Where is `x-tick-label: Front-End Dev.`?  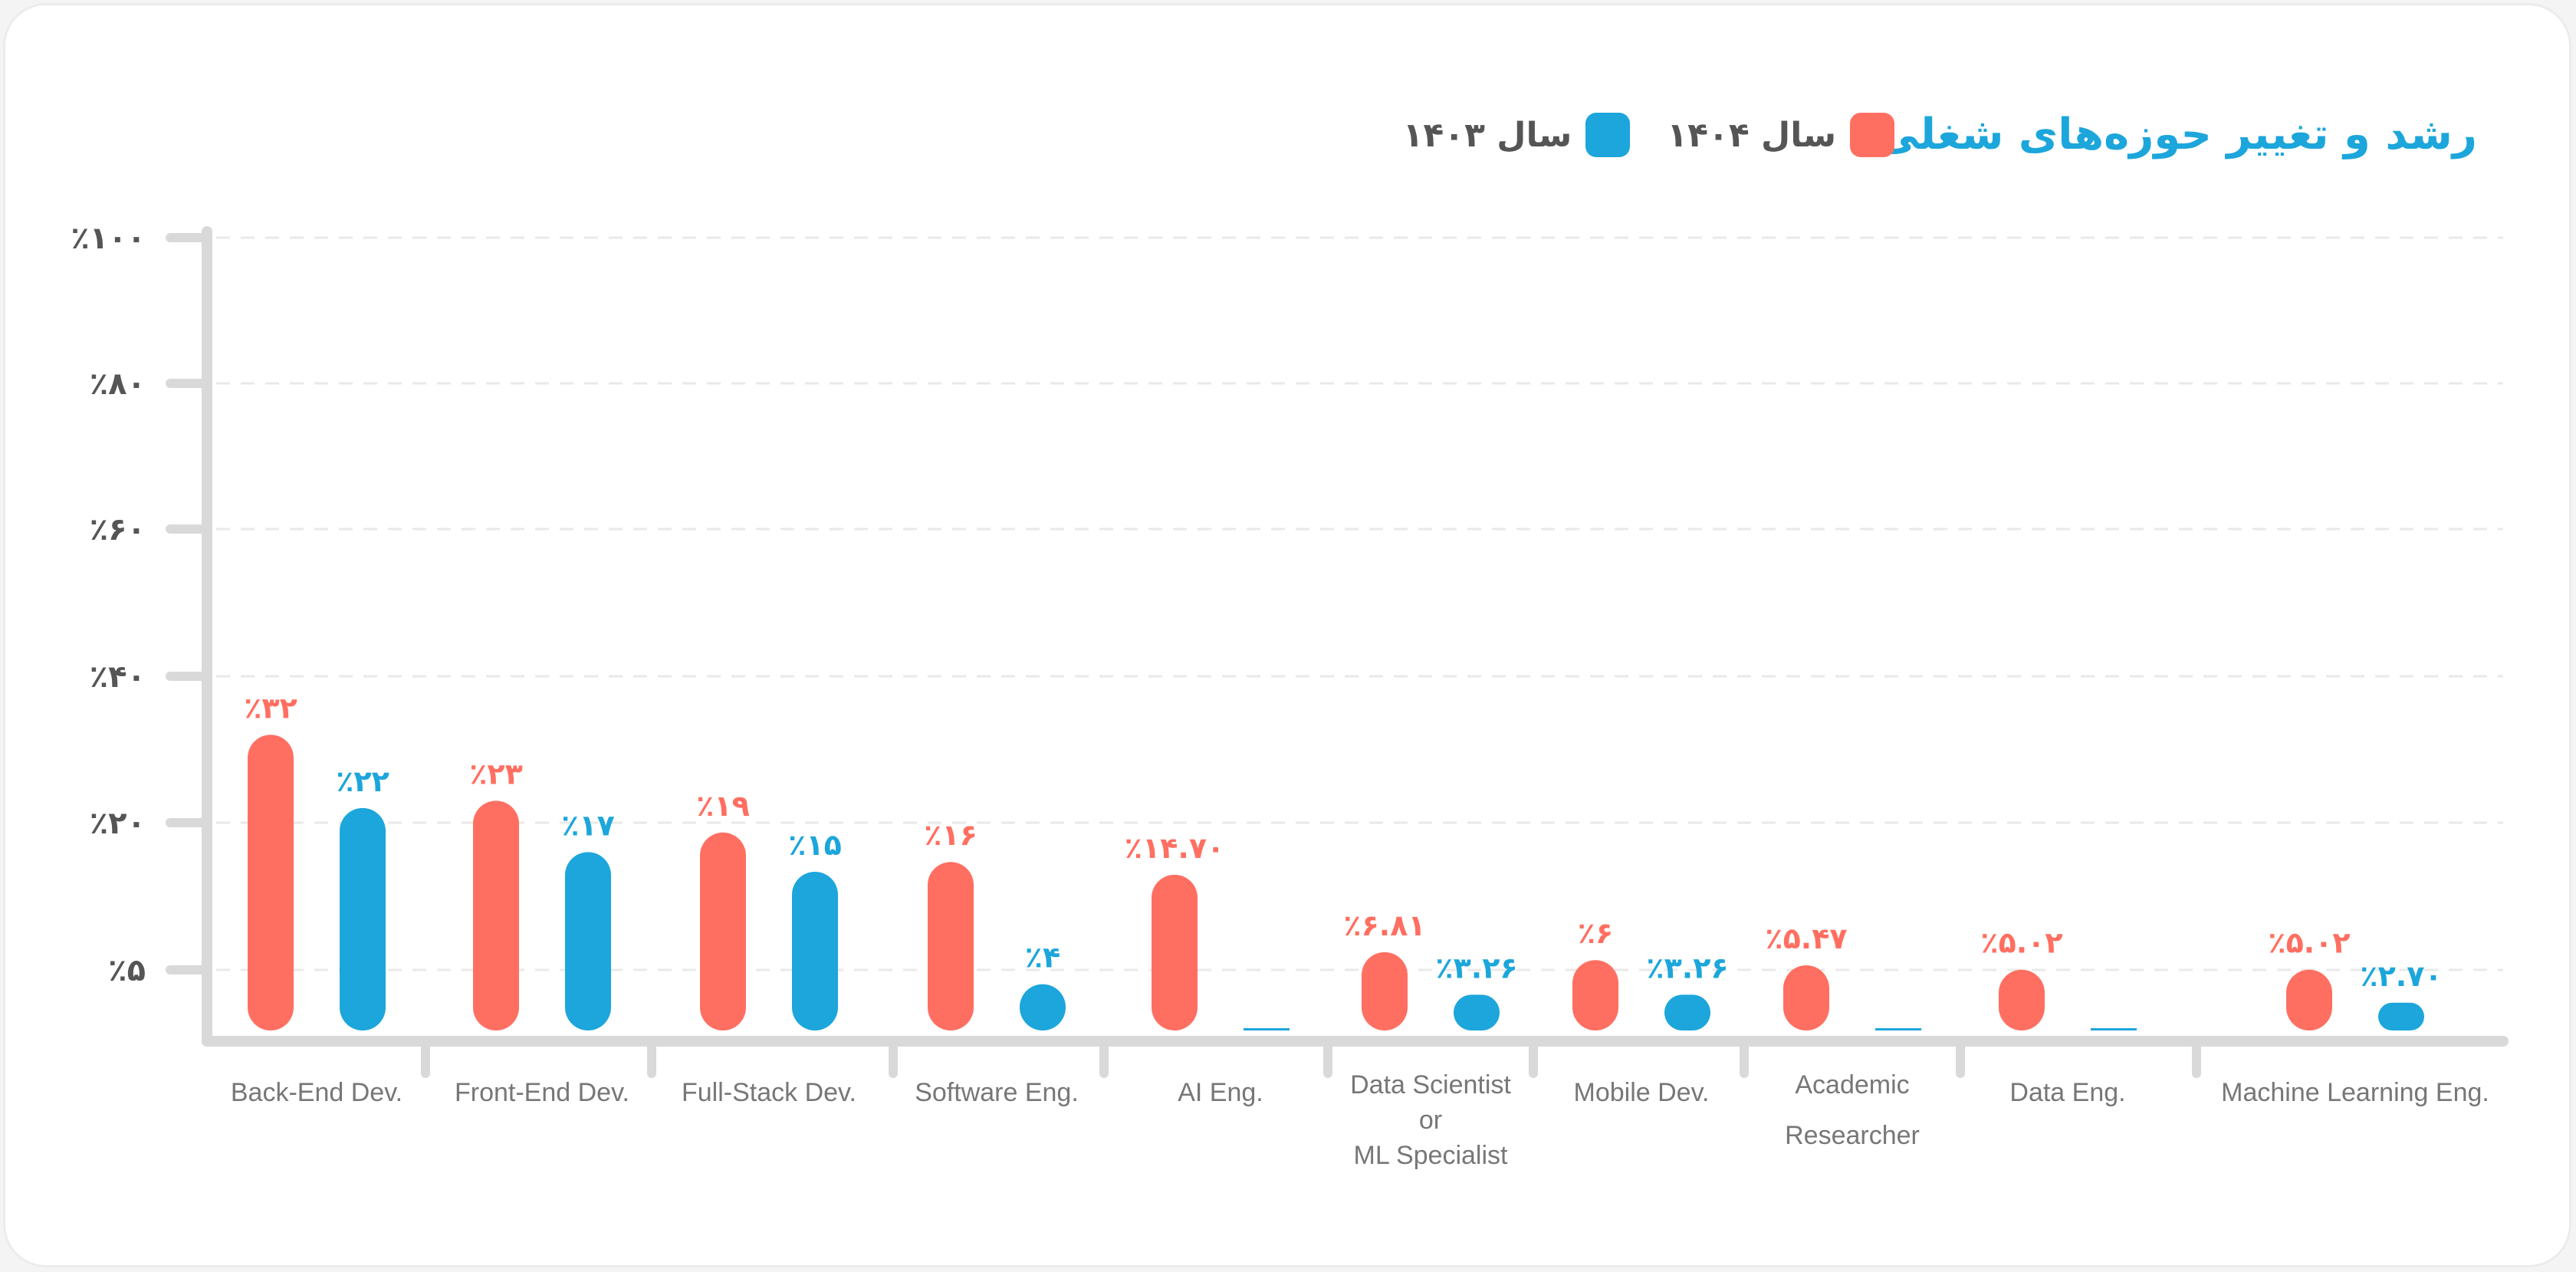
x-tick-label: Front-End Dev. is located at coordinates (542, 1092).